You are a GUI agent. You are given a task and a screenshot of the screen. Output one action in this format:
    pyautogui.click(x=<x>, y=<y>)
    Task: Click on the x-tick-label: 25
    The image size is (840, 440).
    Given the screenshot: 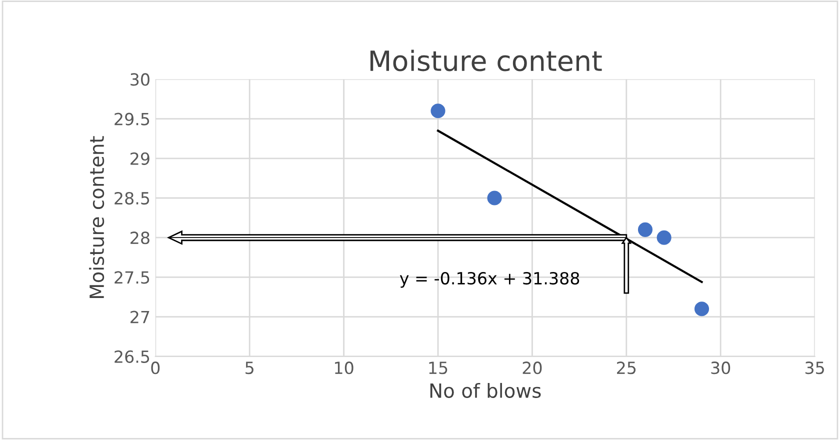 What is the action you would take?
    pyautogui.click(x=626, y=368)
    